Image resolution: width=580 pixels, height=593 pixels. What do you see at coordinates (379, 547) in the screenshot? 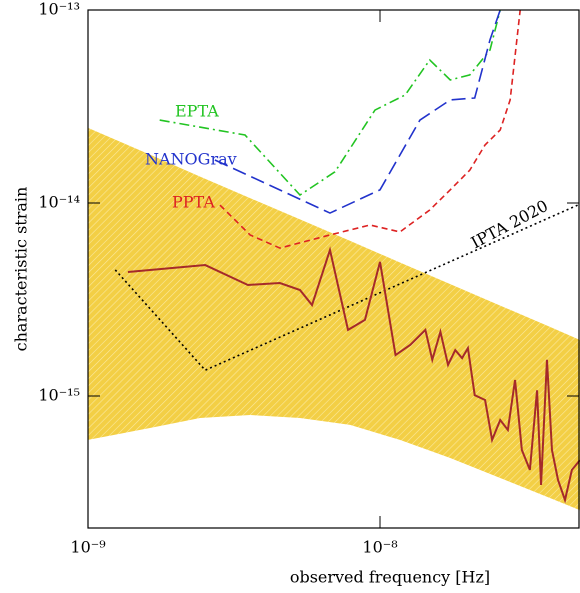
I see `x-tick-label: 10⁻⁸` at bounding box center [379, 547].